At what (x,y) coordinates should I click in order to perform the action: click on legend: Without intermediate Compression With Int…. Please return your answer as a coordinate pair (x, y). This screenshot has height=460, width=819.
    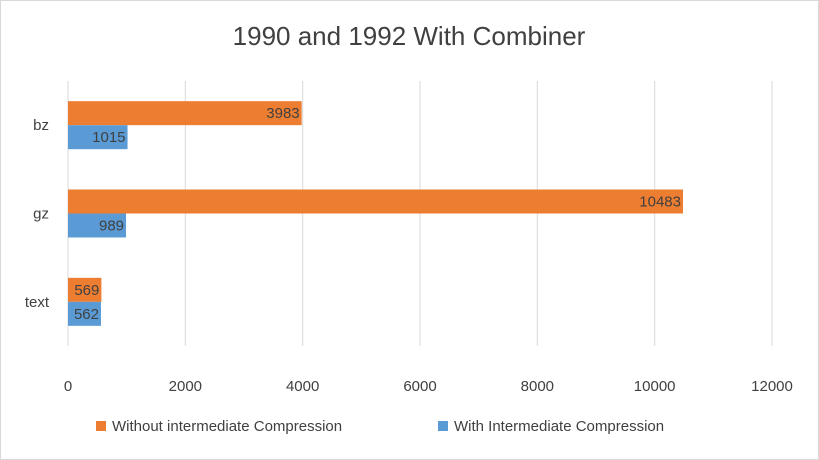
    Looking at the image, I should click on (380, 426).